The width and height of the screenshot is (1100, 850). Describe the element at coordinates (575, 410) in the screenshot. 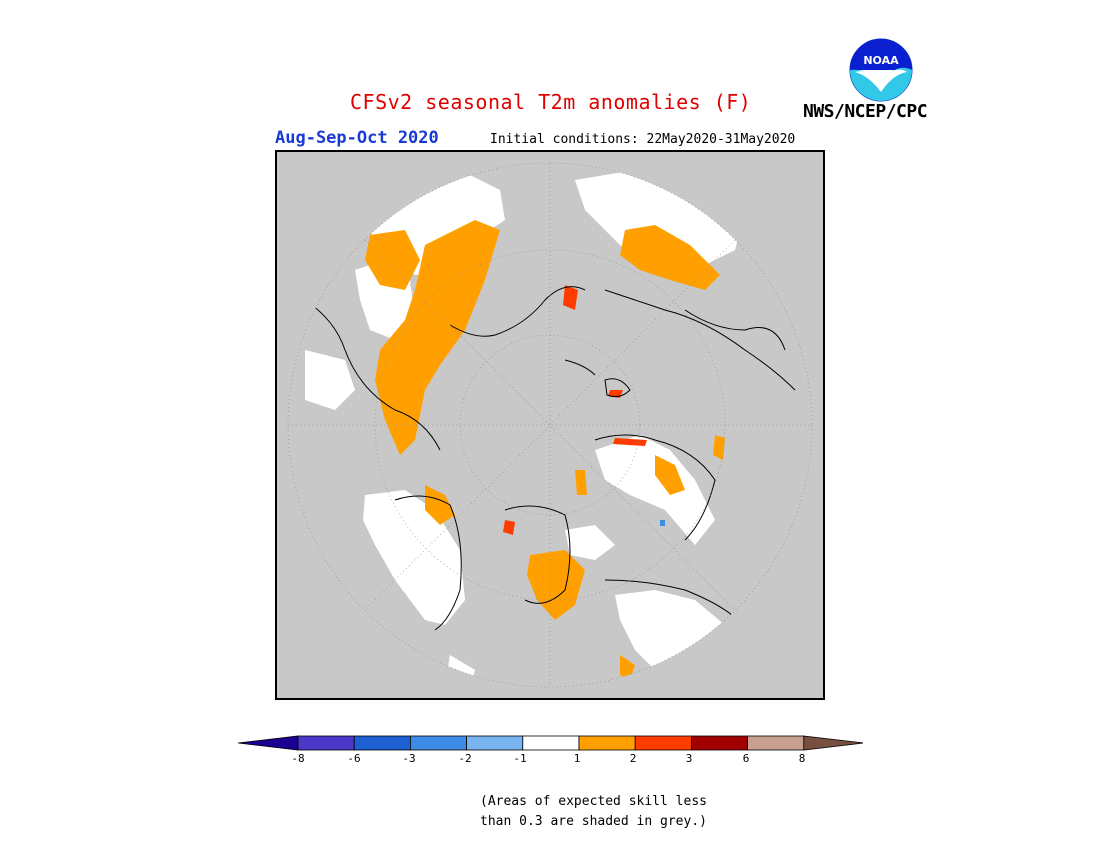

I see `strong-anomaly-regions` at that location.